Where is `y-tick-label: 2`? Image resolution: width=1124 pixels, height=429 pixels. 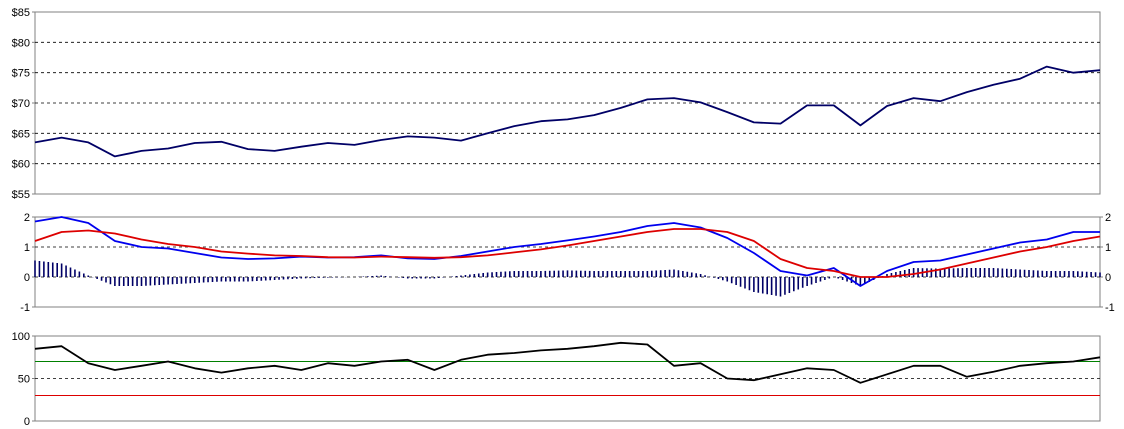 y-tick-label: 2 is located at coordinates (27, 218).